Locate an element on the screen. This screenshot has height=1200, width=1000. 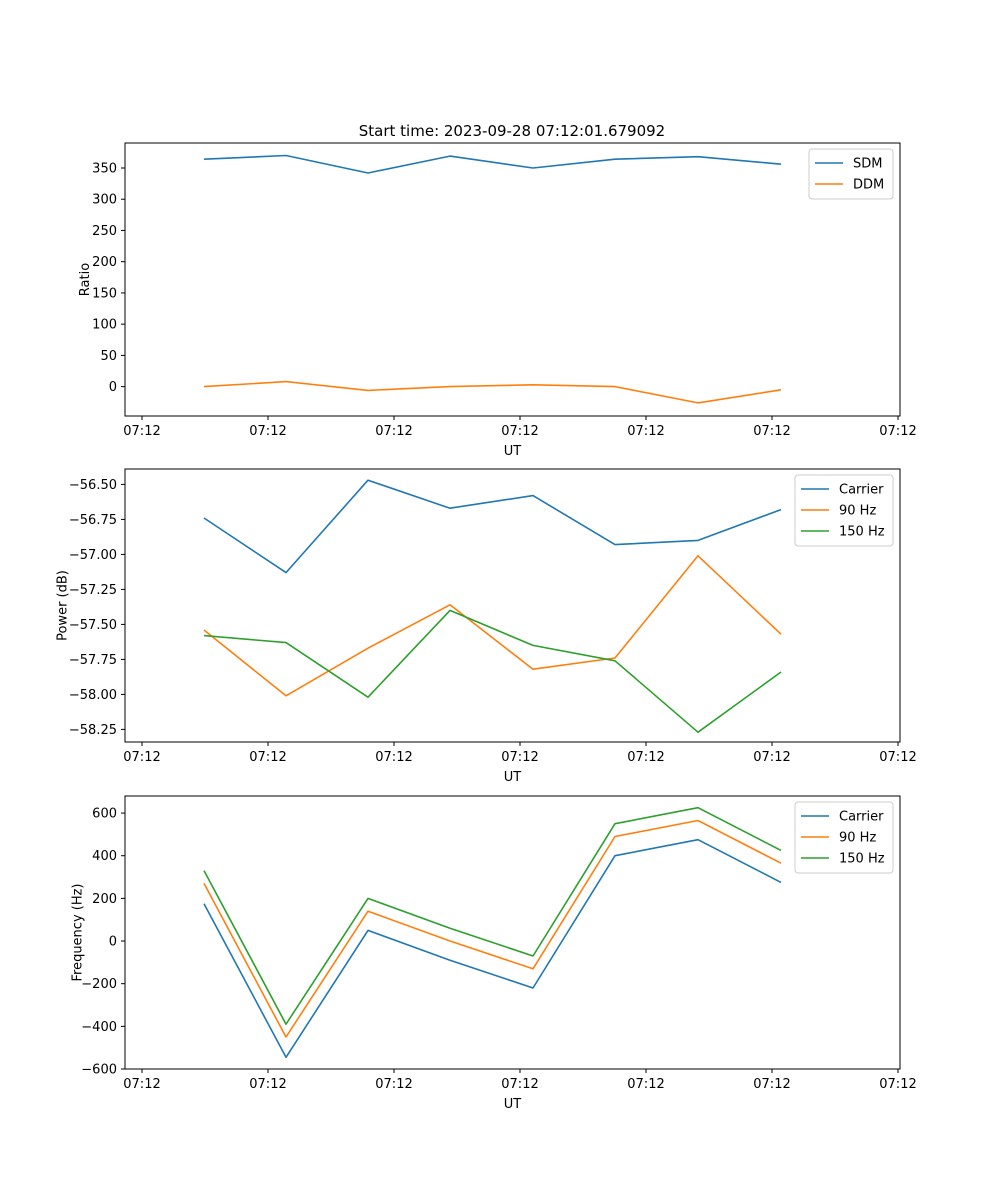
y-tick-label: 250 is located at coordinates (104, 231).